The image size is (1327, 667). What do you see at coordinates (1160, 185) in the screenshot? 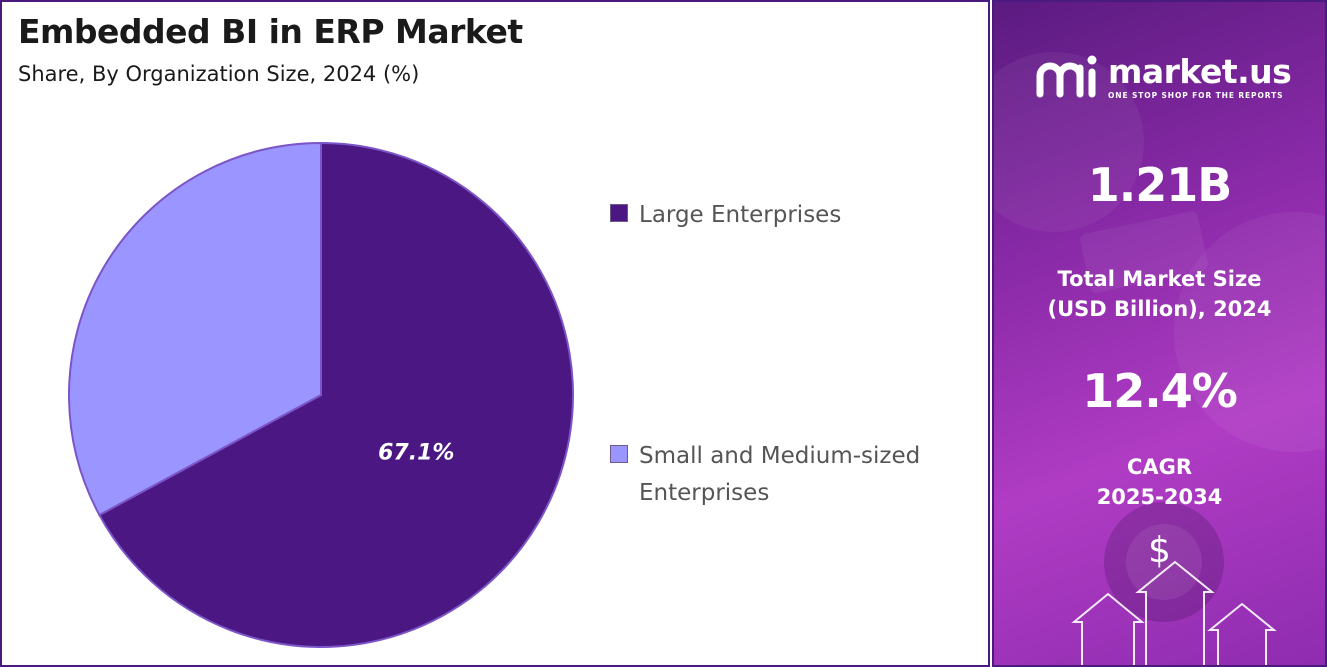
I see `market-size-value: 1.21B` at bounding box center [1160, 185].